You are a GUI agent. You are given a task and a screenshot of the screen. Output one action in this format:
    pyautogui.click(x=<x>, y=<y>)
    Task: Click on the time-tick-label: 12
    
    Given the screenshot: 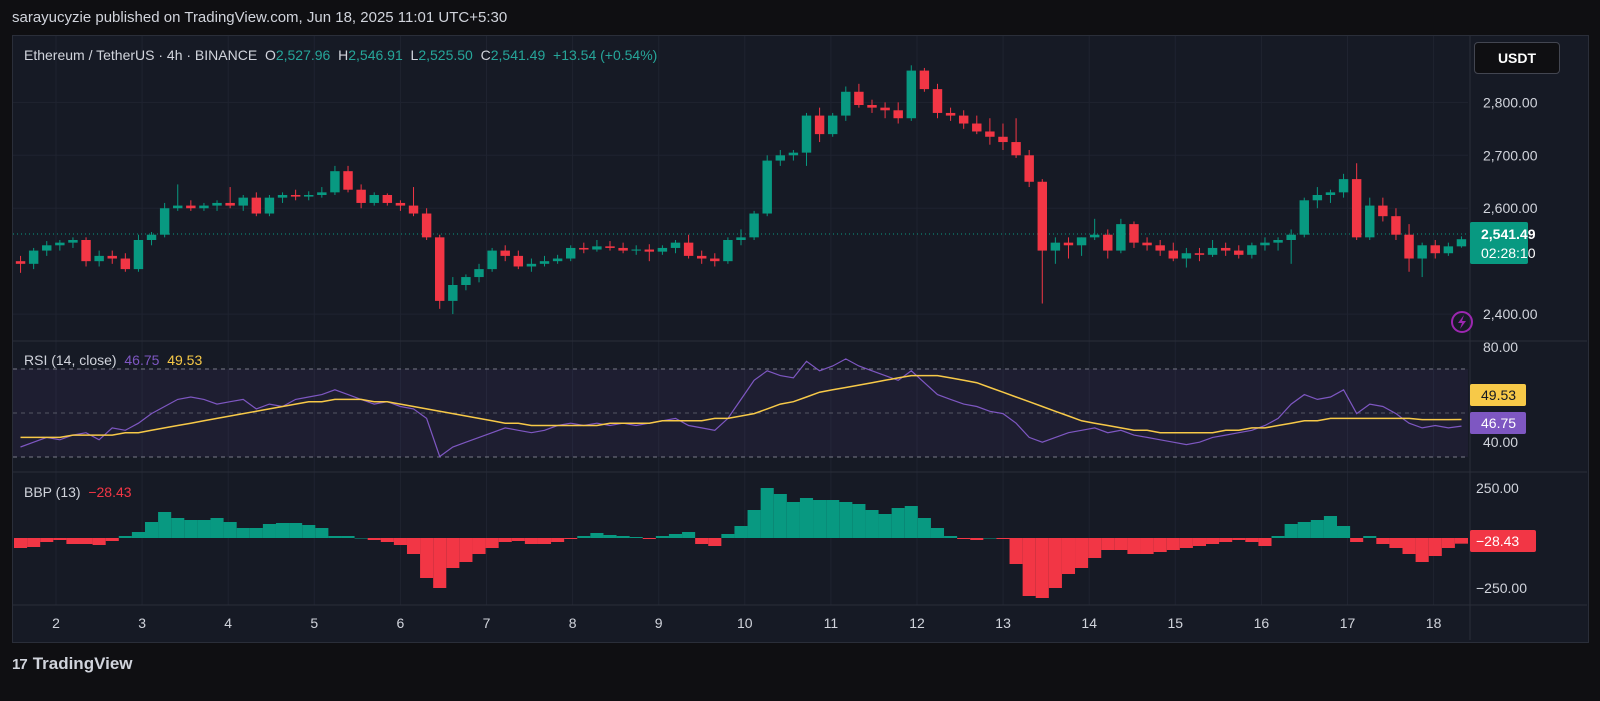 What is the action you would take?
    pyautogui.click(x=917, y=623)
    